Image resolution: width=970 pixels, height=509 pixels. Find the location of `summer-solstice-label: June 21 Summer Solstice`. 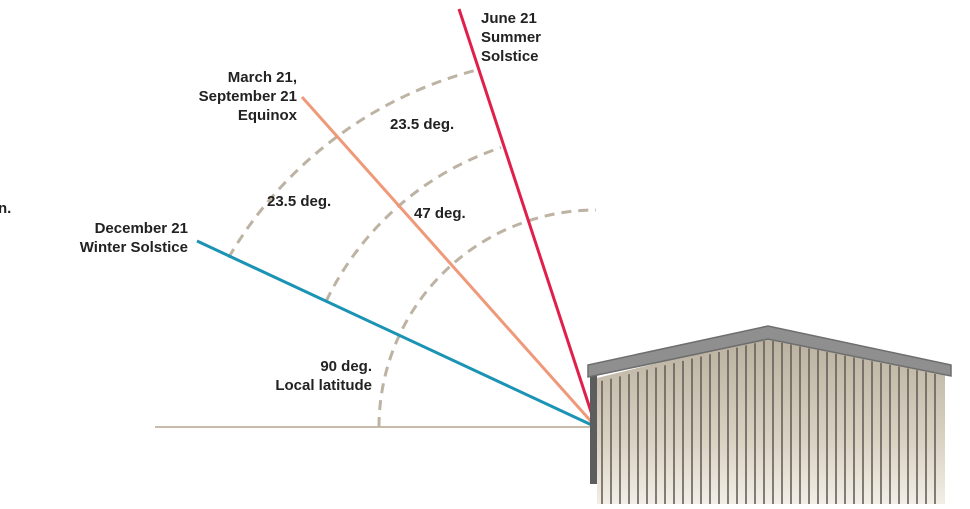

summer-solstice-label: June 21 Summer Solstice is located at coordinates (511, 37).